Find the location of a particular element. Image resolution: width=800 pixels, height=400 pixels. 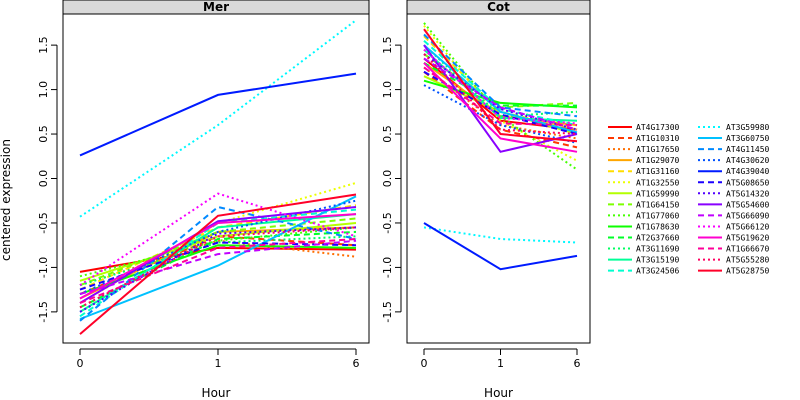

series-line-at4g11450 is located at coordinates (218, 263).